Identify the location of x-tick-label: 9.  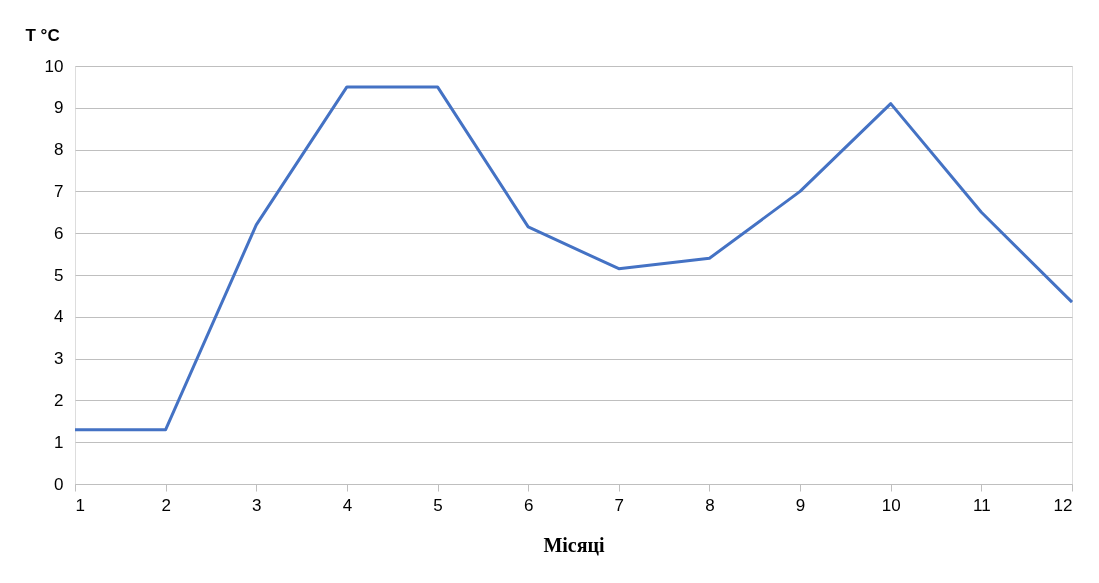
(800, 505).